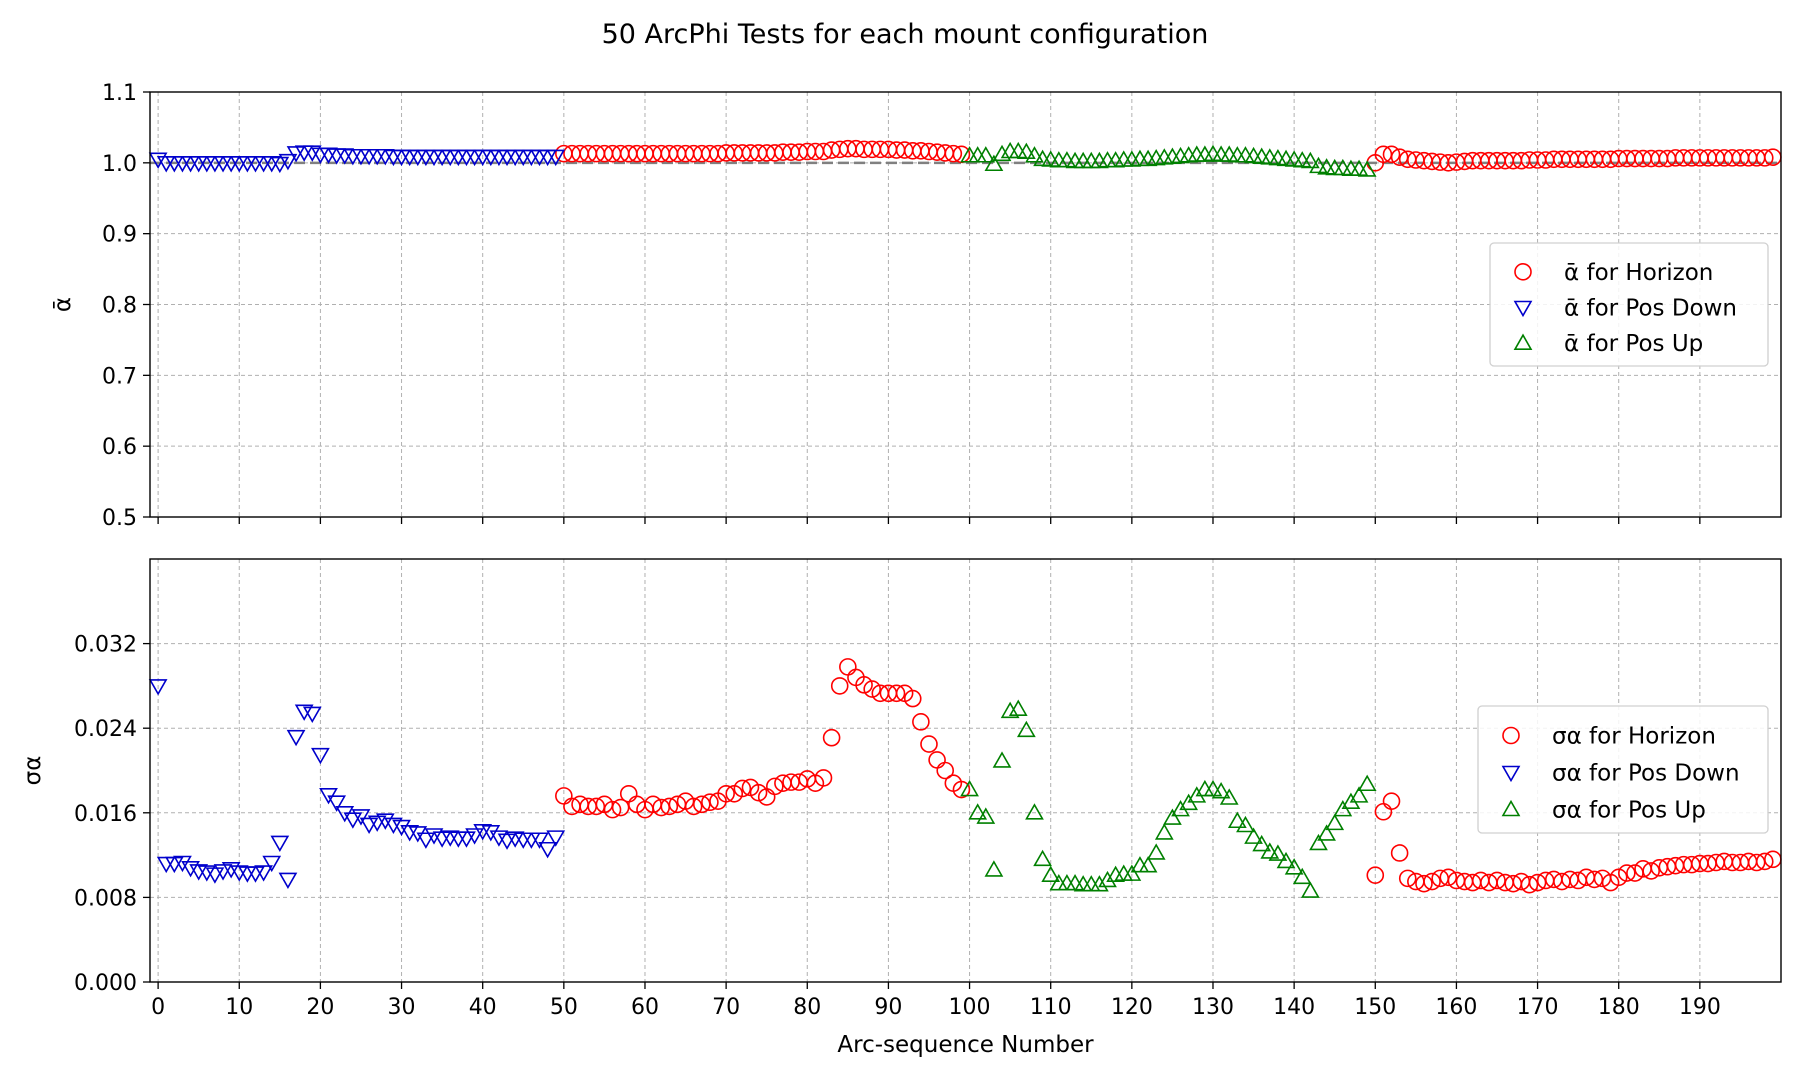  Describe the element at coordinates (807, 1007) in the screenshot. I see `x-tick-label: 80` at that location.